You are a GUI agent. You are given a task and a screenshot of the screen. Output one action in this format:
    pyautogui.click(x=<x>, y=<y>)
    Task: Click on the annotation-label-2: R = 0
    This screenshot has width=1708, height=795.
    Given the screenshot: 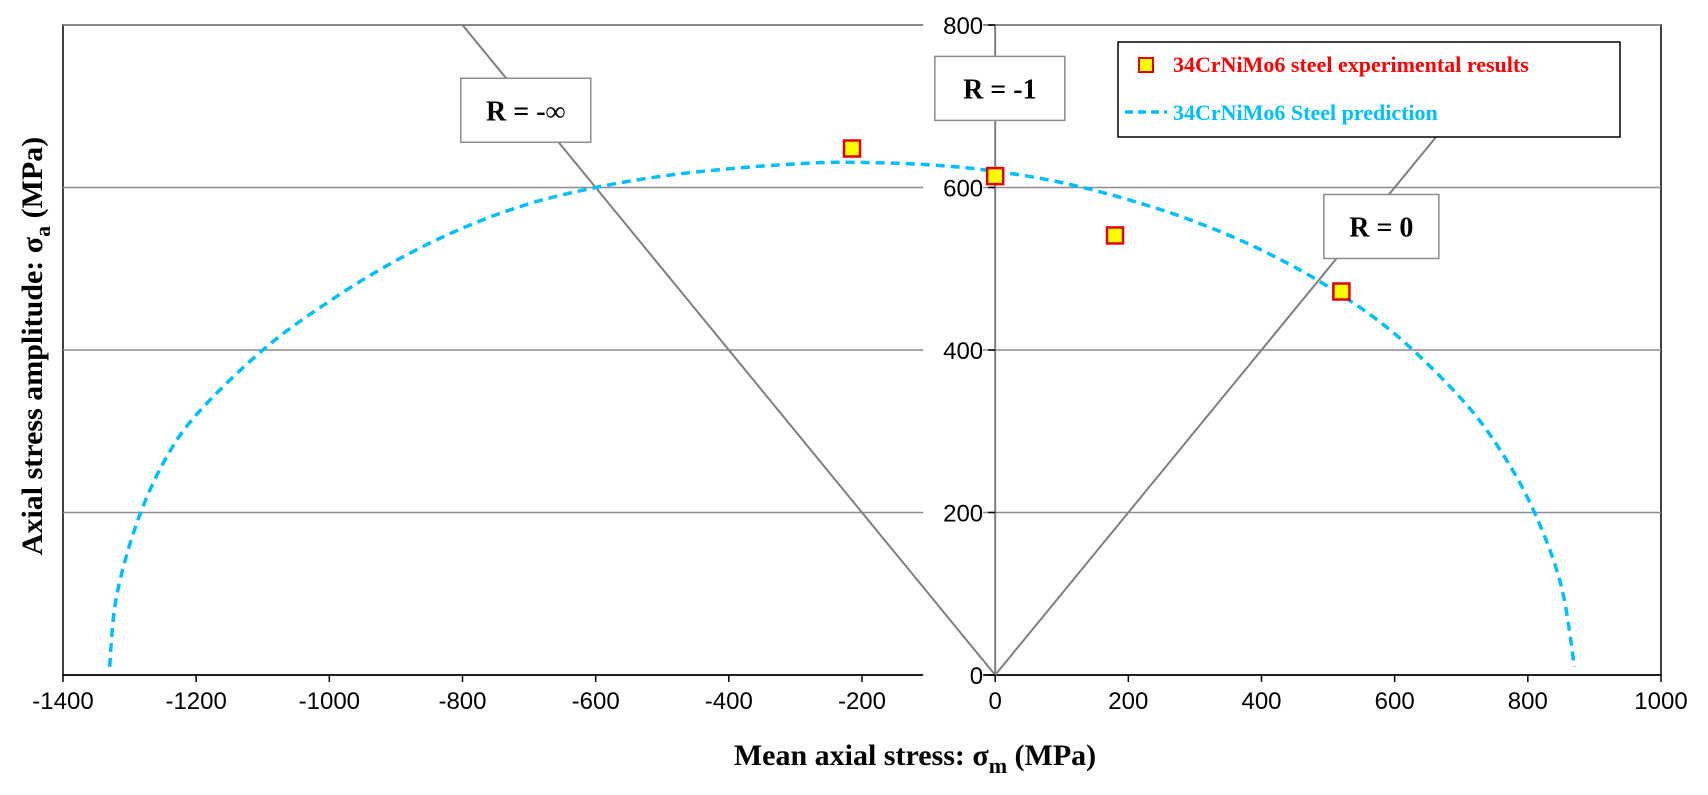 What is the action you would take?
    pyautogui.click(x=1381, y=228)
    